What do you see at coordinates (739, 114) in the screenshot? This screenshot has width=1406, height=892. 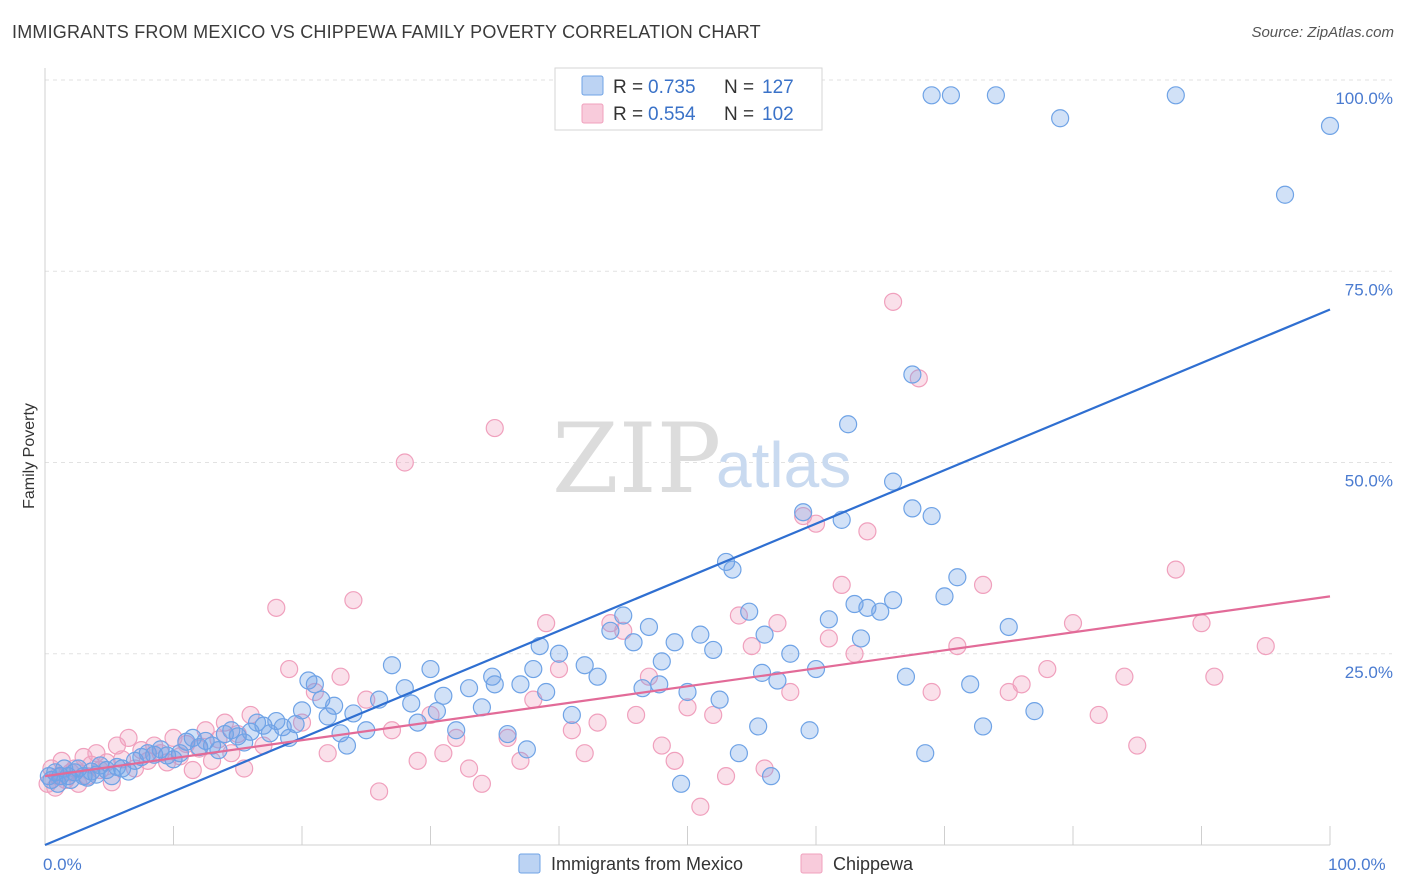 I see `legend-chippewa-n-label: N =` at bounding box center [739, 114].